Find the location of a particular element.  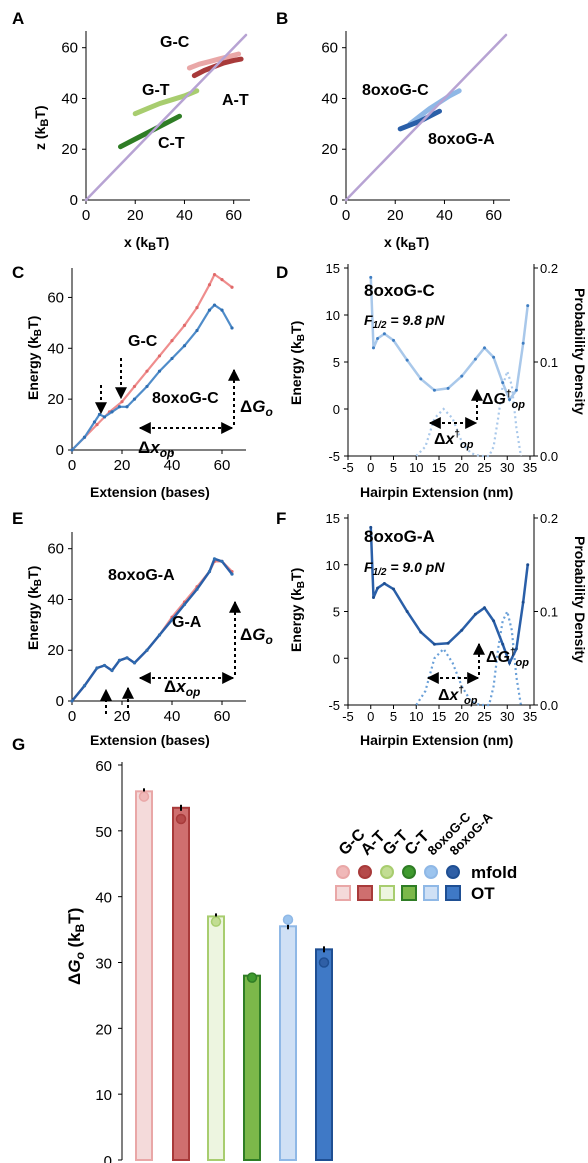

series-line-c-t is located at coordinates (150, 131).